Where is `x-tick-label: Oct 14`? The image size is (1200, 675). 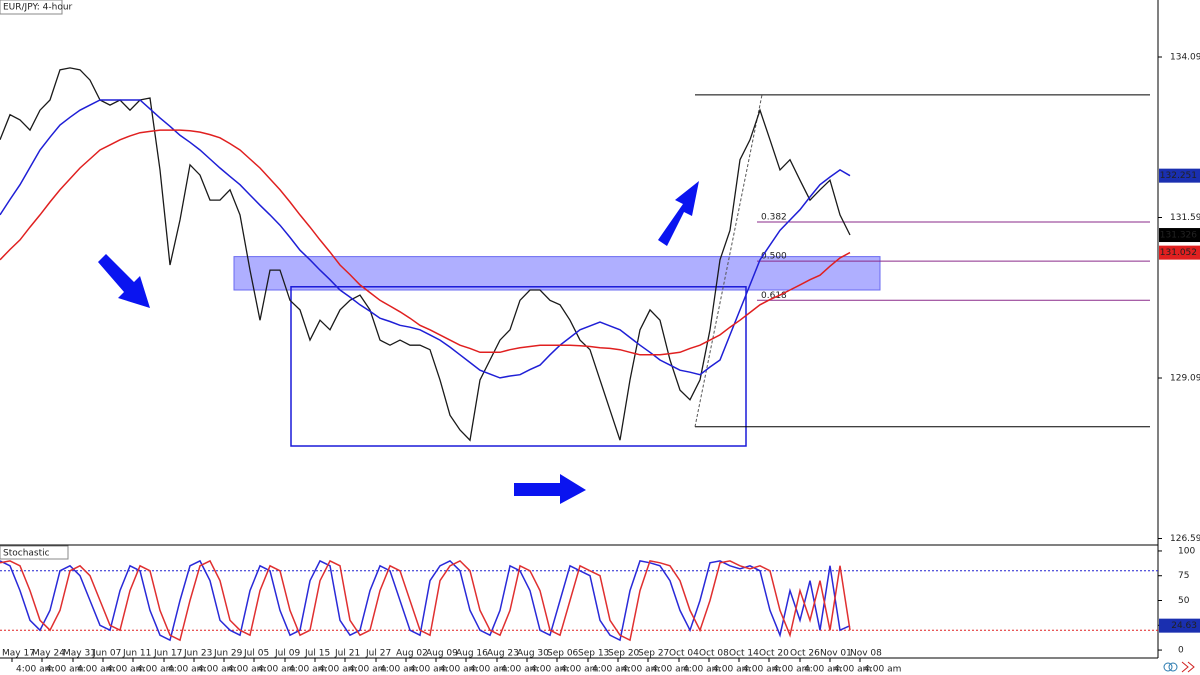 x-tick-label: Oct 14 is located at coordinates (744, 654).